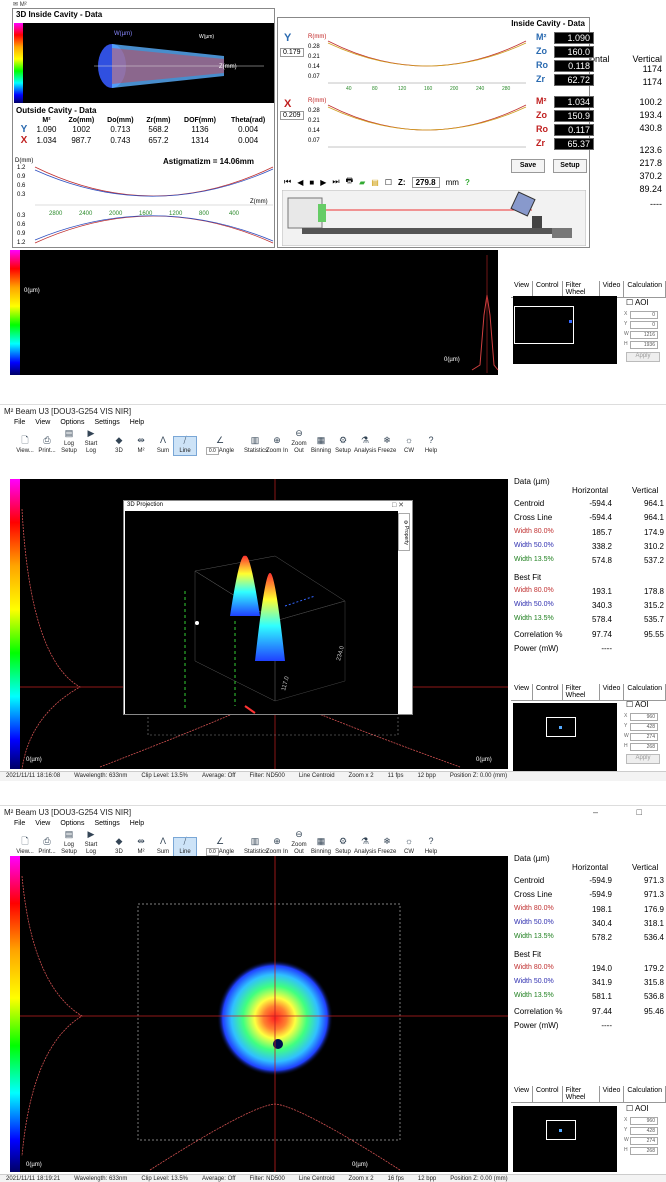 Image resolution: width=666 pixels, height=1182 pixels. Describe the element at coordinates (300, 182) in the screenshot. I see `back-icon: ◀` at that location.